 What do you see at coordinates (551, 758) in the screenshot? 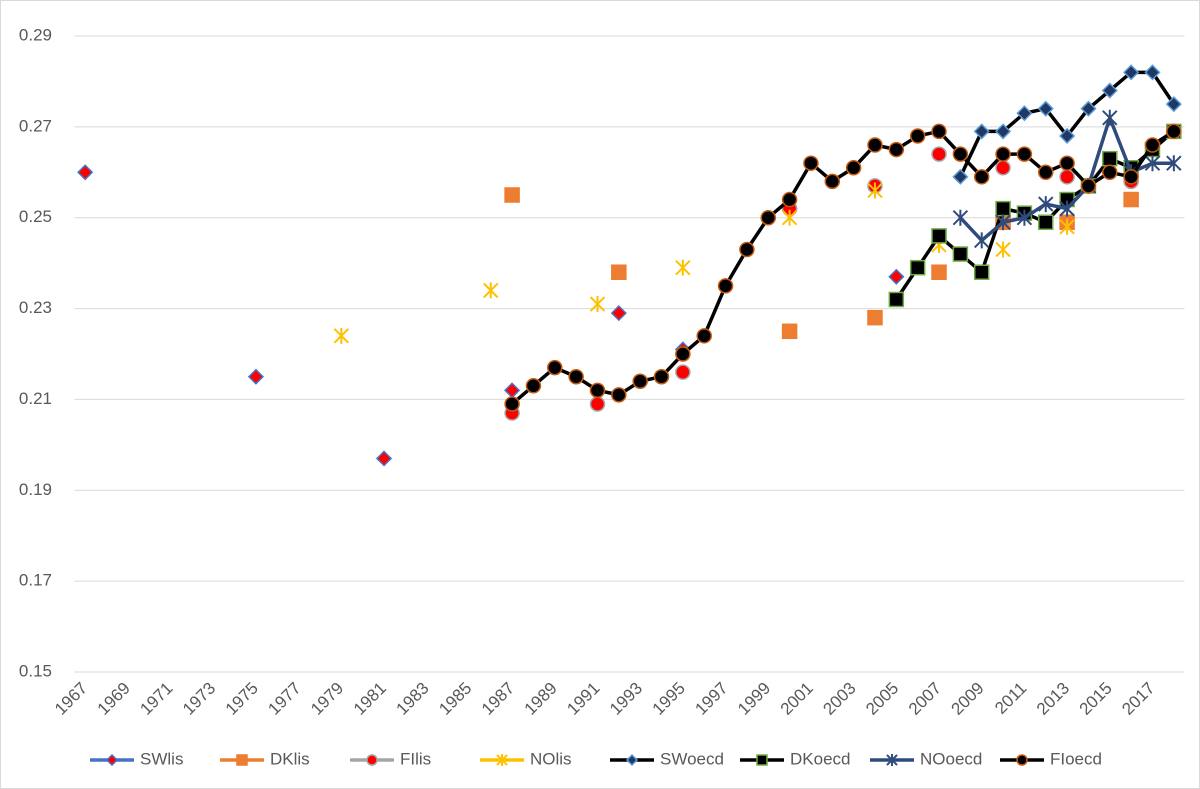
I see `legend-label: NOlis` at bounding box center [551, 758].